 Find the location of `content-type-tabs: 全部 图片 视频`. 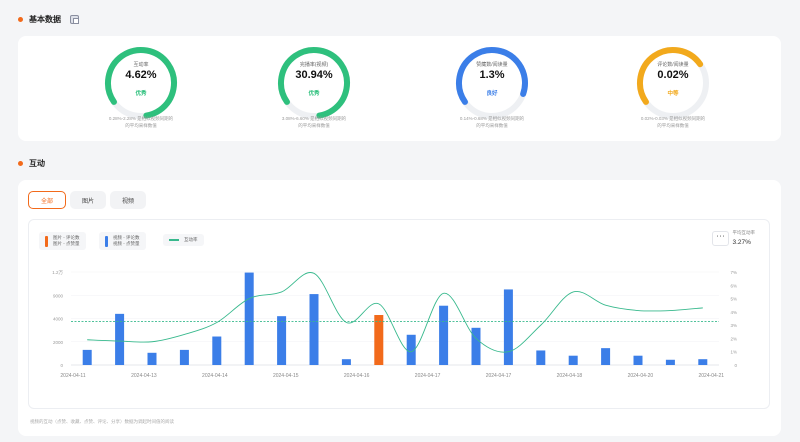

content-type-tabs: 全部 图片 视频 is located at coordinates (87, 200).